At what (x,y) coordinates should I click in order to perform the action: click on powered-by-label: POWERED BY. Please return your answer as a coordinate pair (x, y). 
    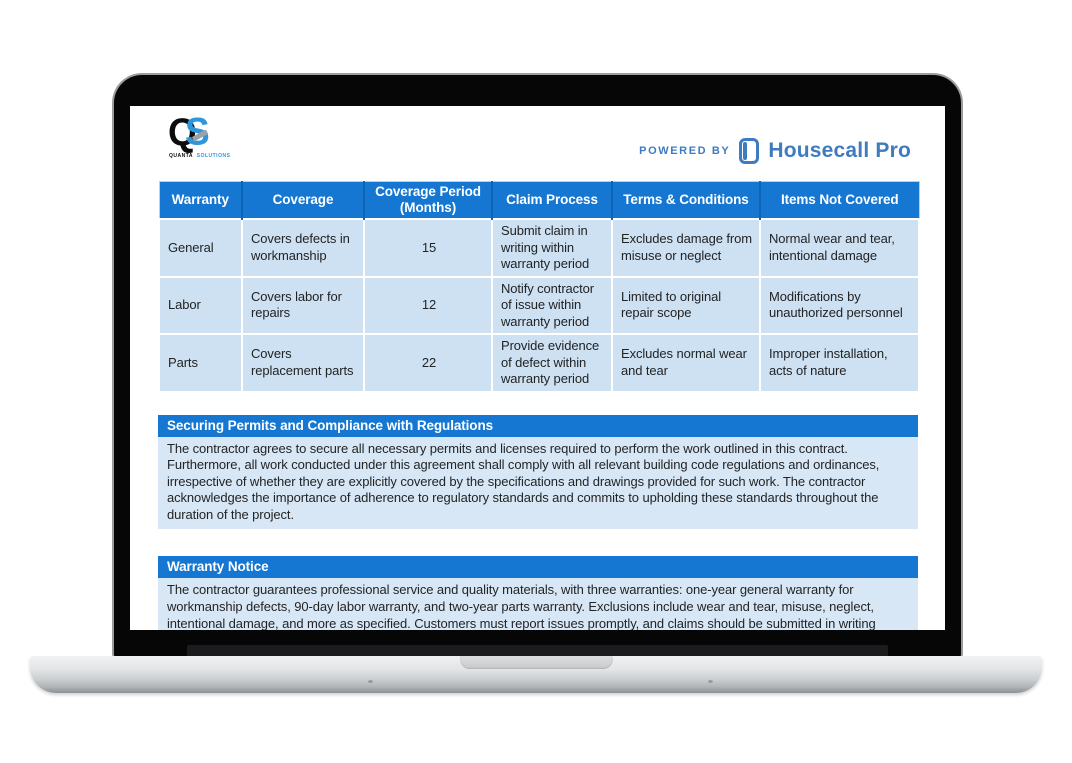
    Looking at the image, I should click on (685, 151).